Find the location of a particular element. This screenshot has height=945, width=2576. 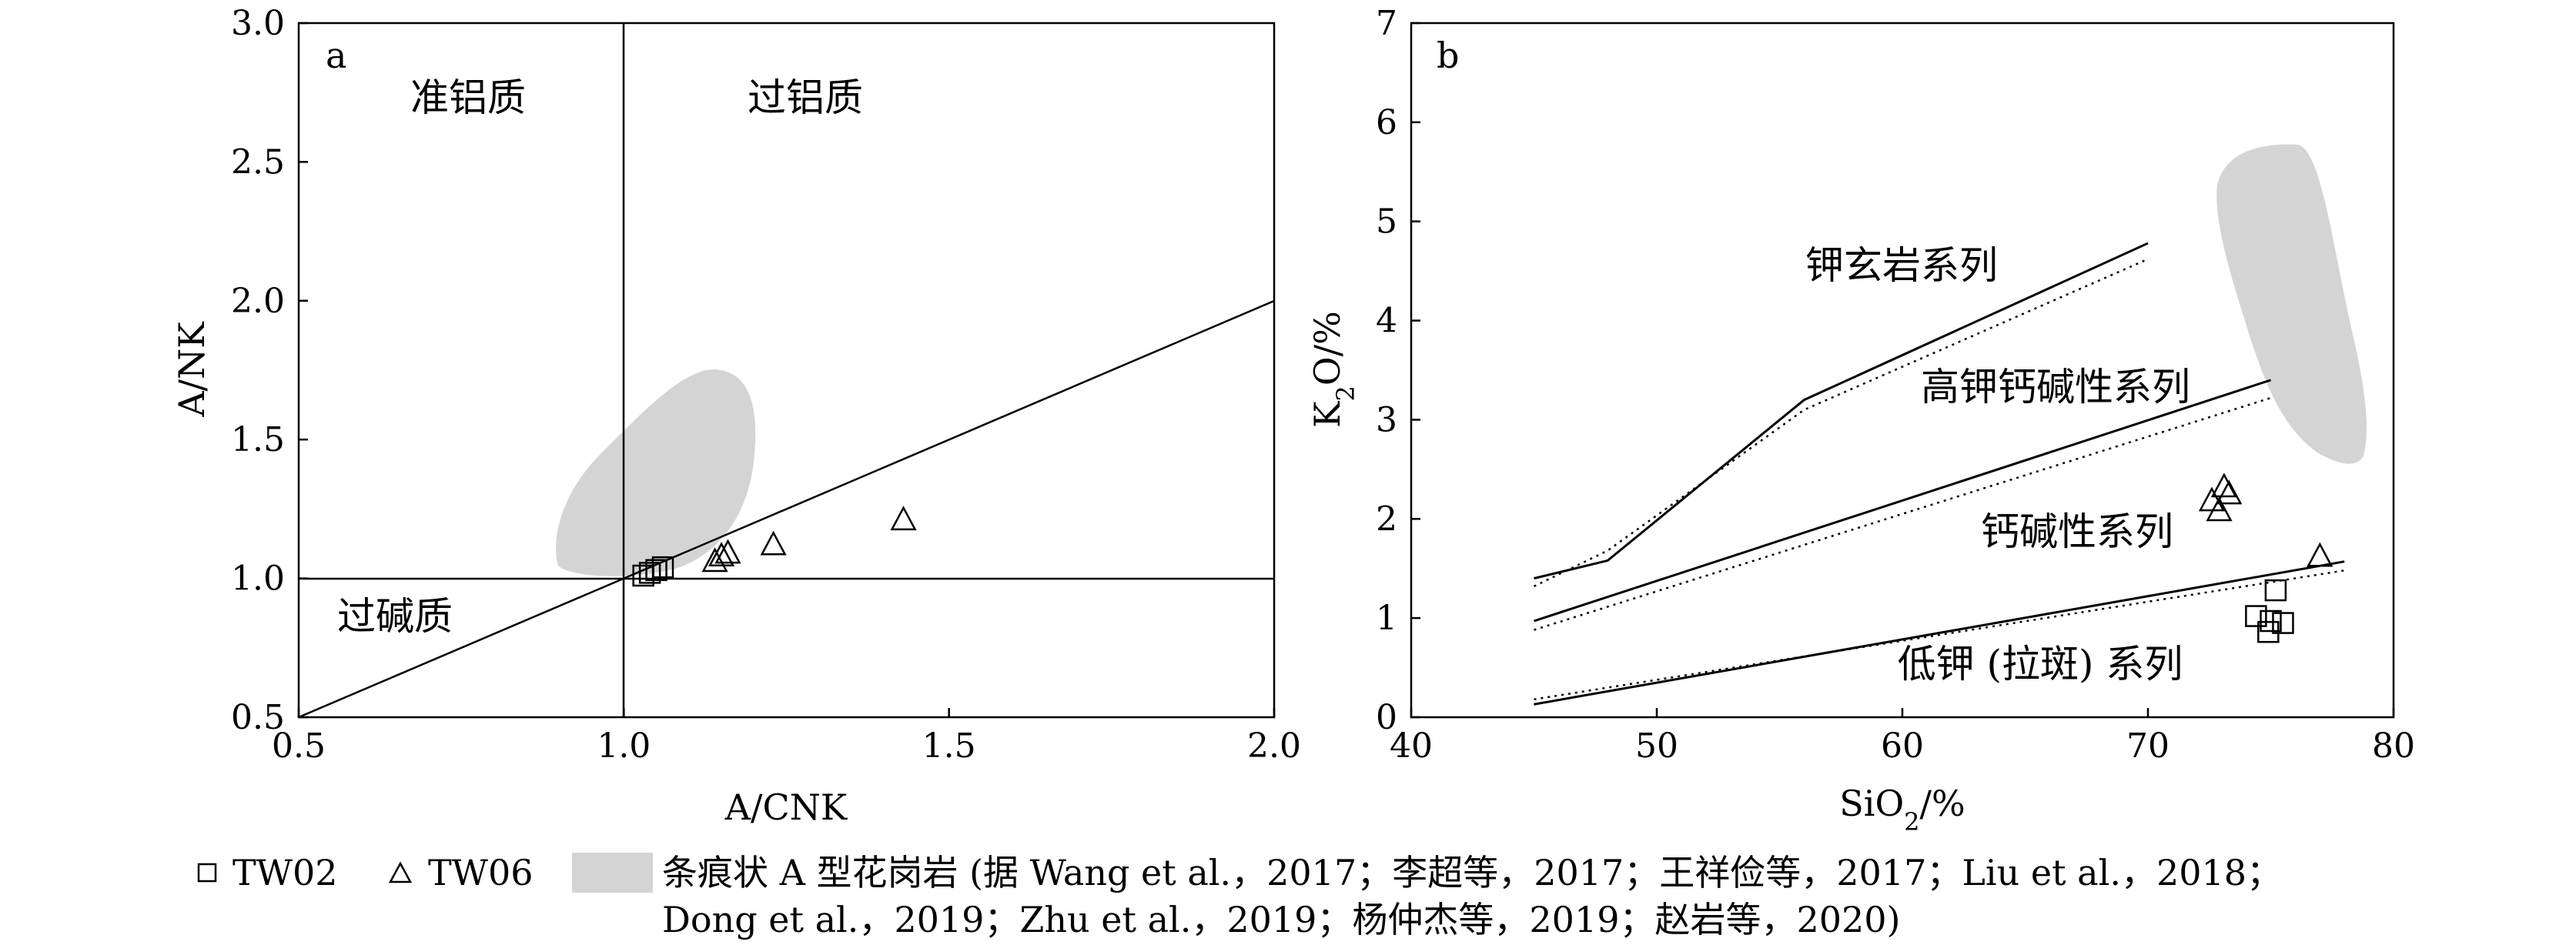

b-y-tick-label: 0 is located at coordinates (1386, 717).